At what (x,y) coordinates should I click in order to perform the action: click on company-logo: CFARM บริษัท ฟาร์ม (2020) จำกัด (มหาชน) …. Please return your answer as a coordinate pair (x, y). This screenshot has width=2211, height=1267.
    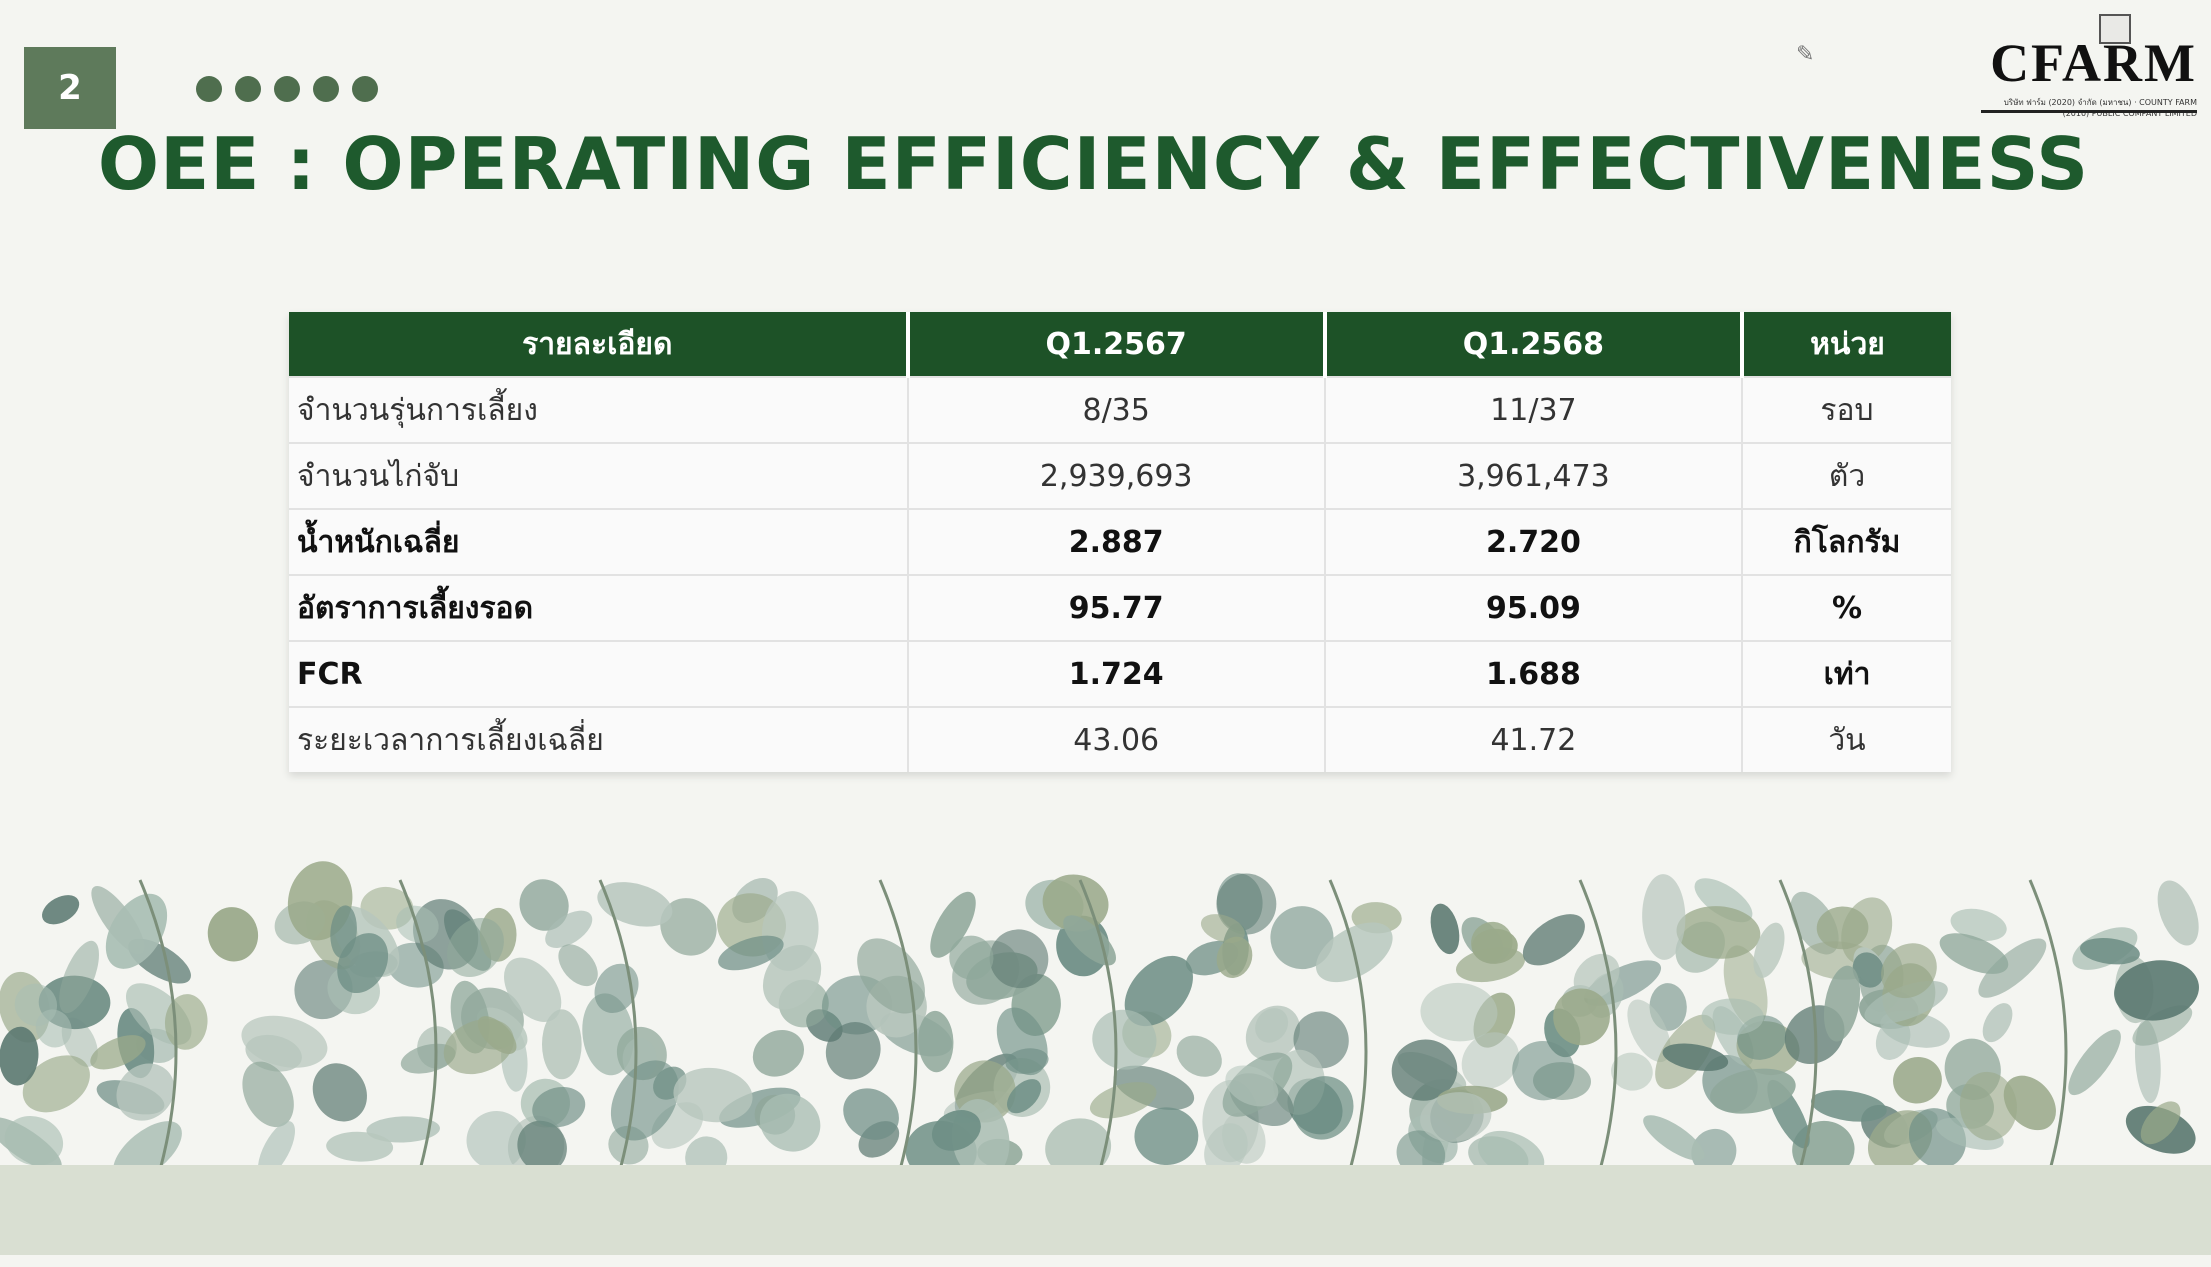
    Looking at the image, I should click on (2089, 64).